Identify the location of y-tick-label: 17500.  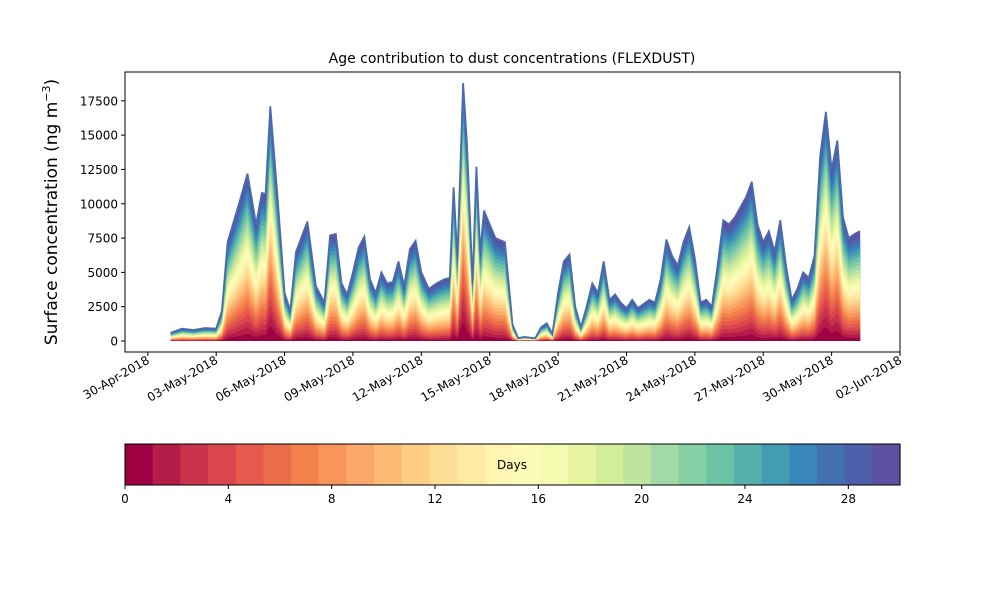
(99, 101).